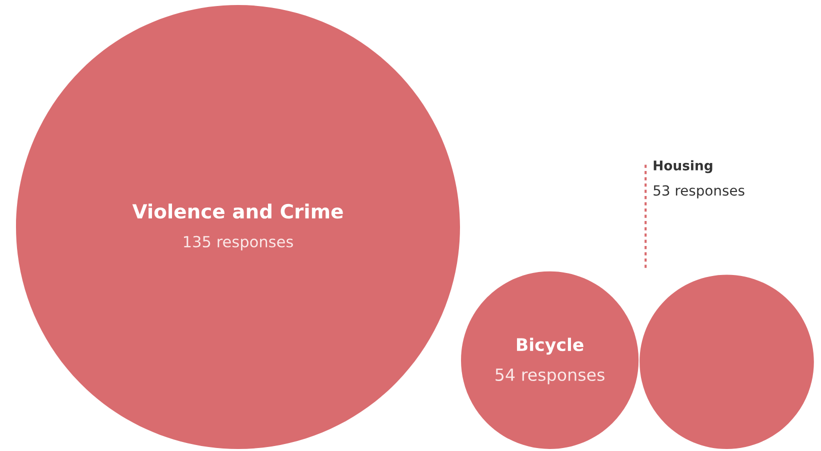 The height and width of the screenshot is (451, 821). I want to click on data-label: 135 responses, so click(238, 243).